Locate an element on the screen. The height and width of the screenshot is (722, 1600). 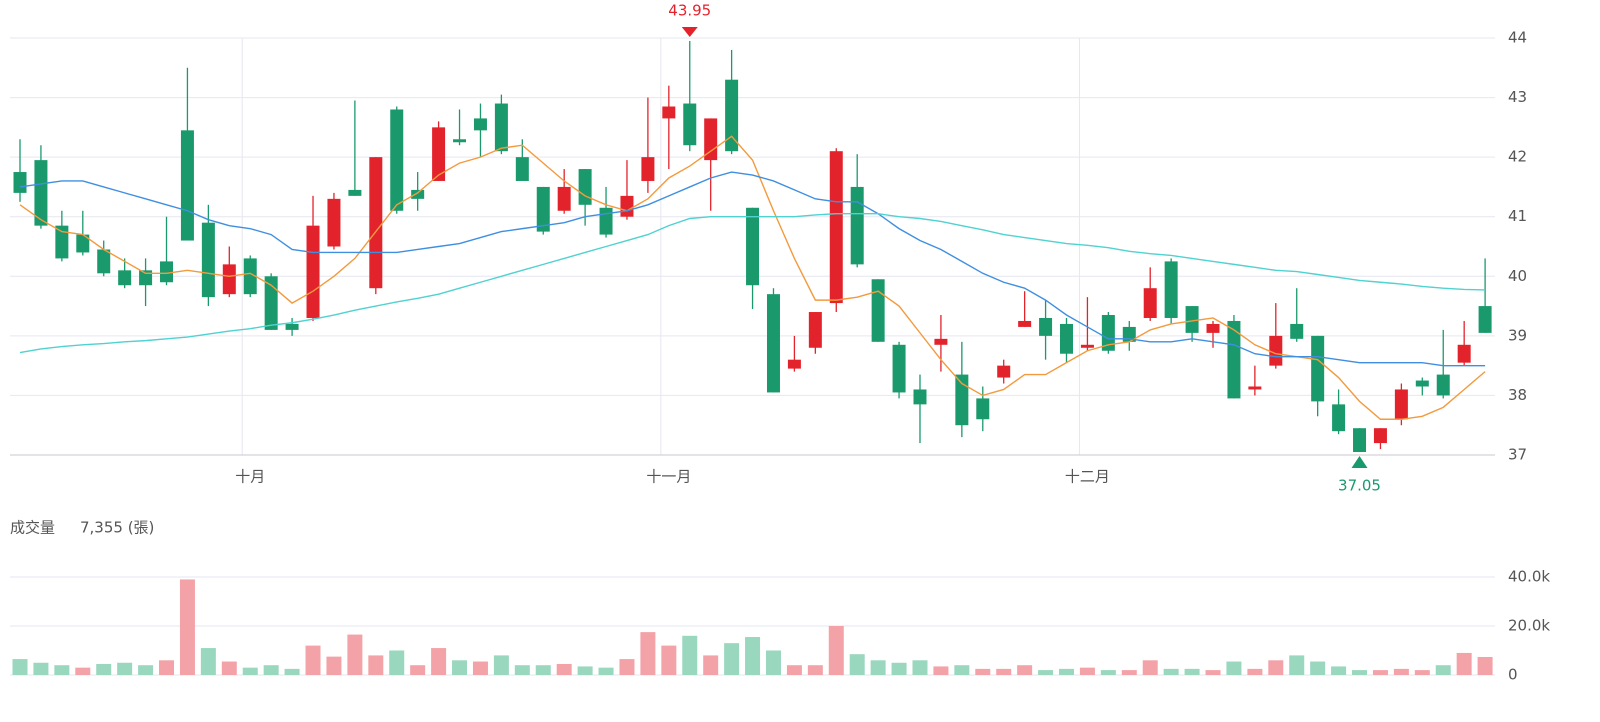
volume-title: 成交量 is located at coordinates (32, 528).